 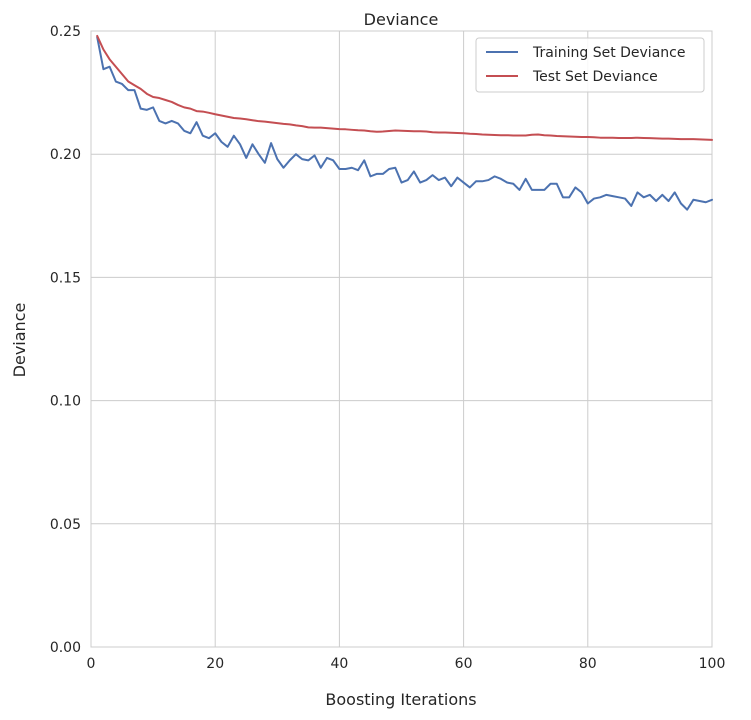 What do you see at coordinates (339, 664) in the screenshot?
I see `x-tick-label: 40` at bounding box center [339, 664].